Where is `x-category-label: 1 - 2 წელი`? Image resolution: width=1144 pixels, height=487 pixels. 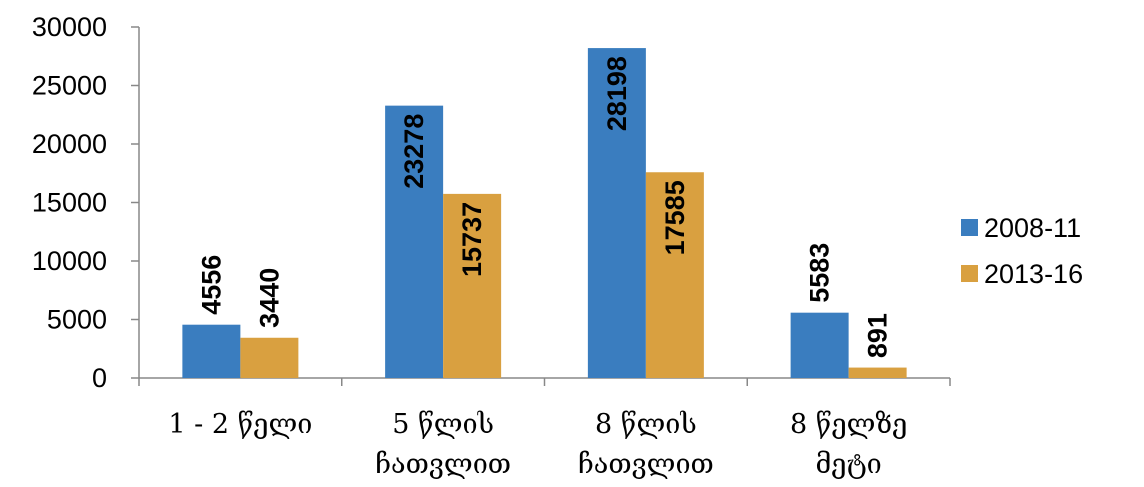
x-category-label: 1 - 2 წელი is located at coordinates (240, 424).